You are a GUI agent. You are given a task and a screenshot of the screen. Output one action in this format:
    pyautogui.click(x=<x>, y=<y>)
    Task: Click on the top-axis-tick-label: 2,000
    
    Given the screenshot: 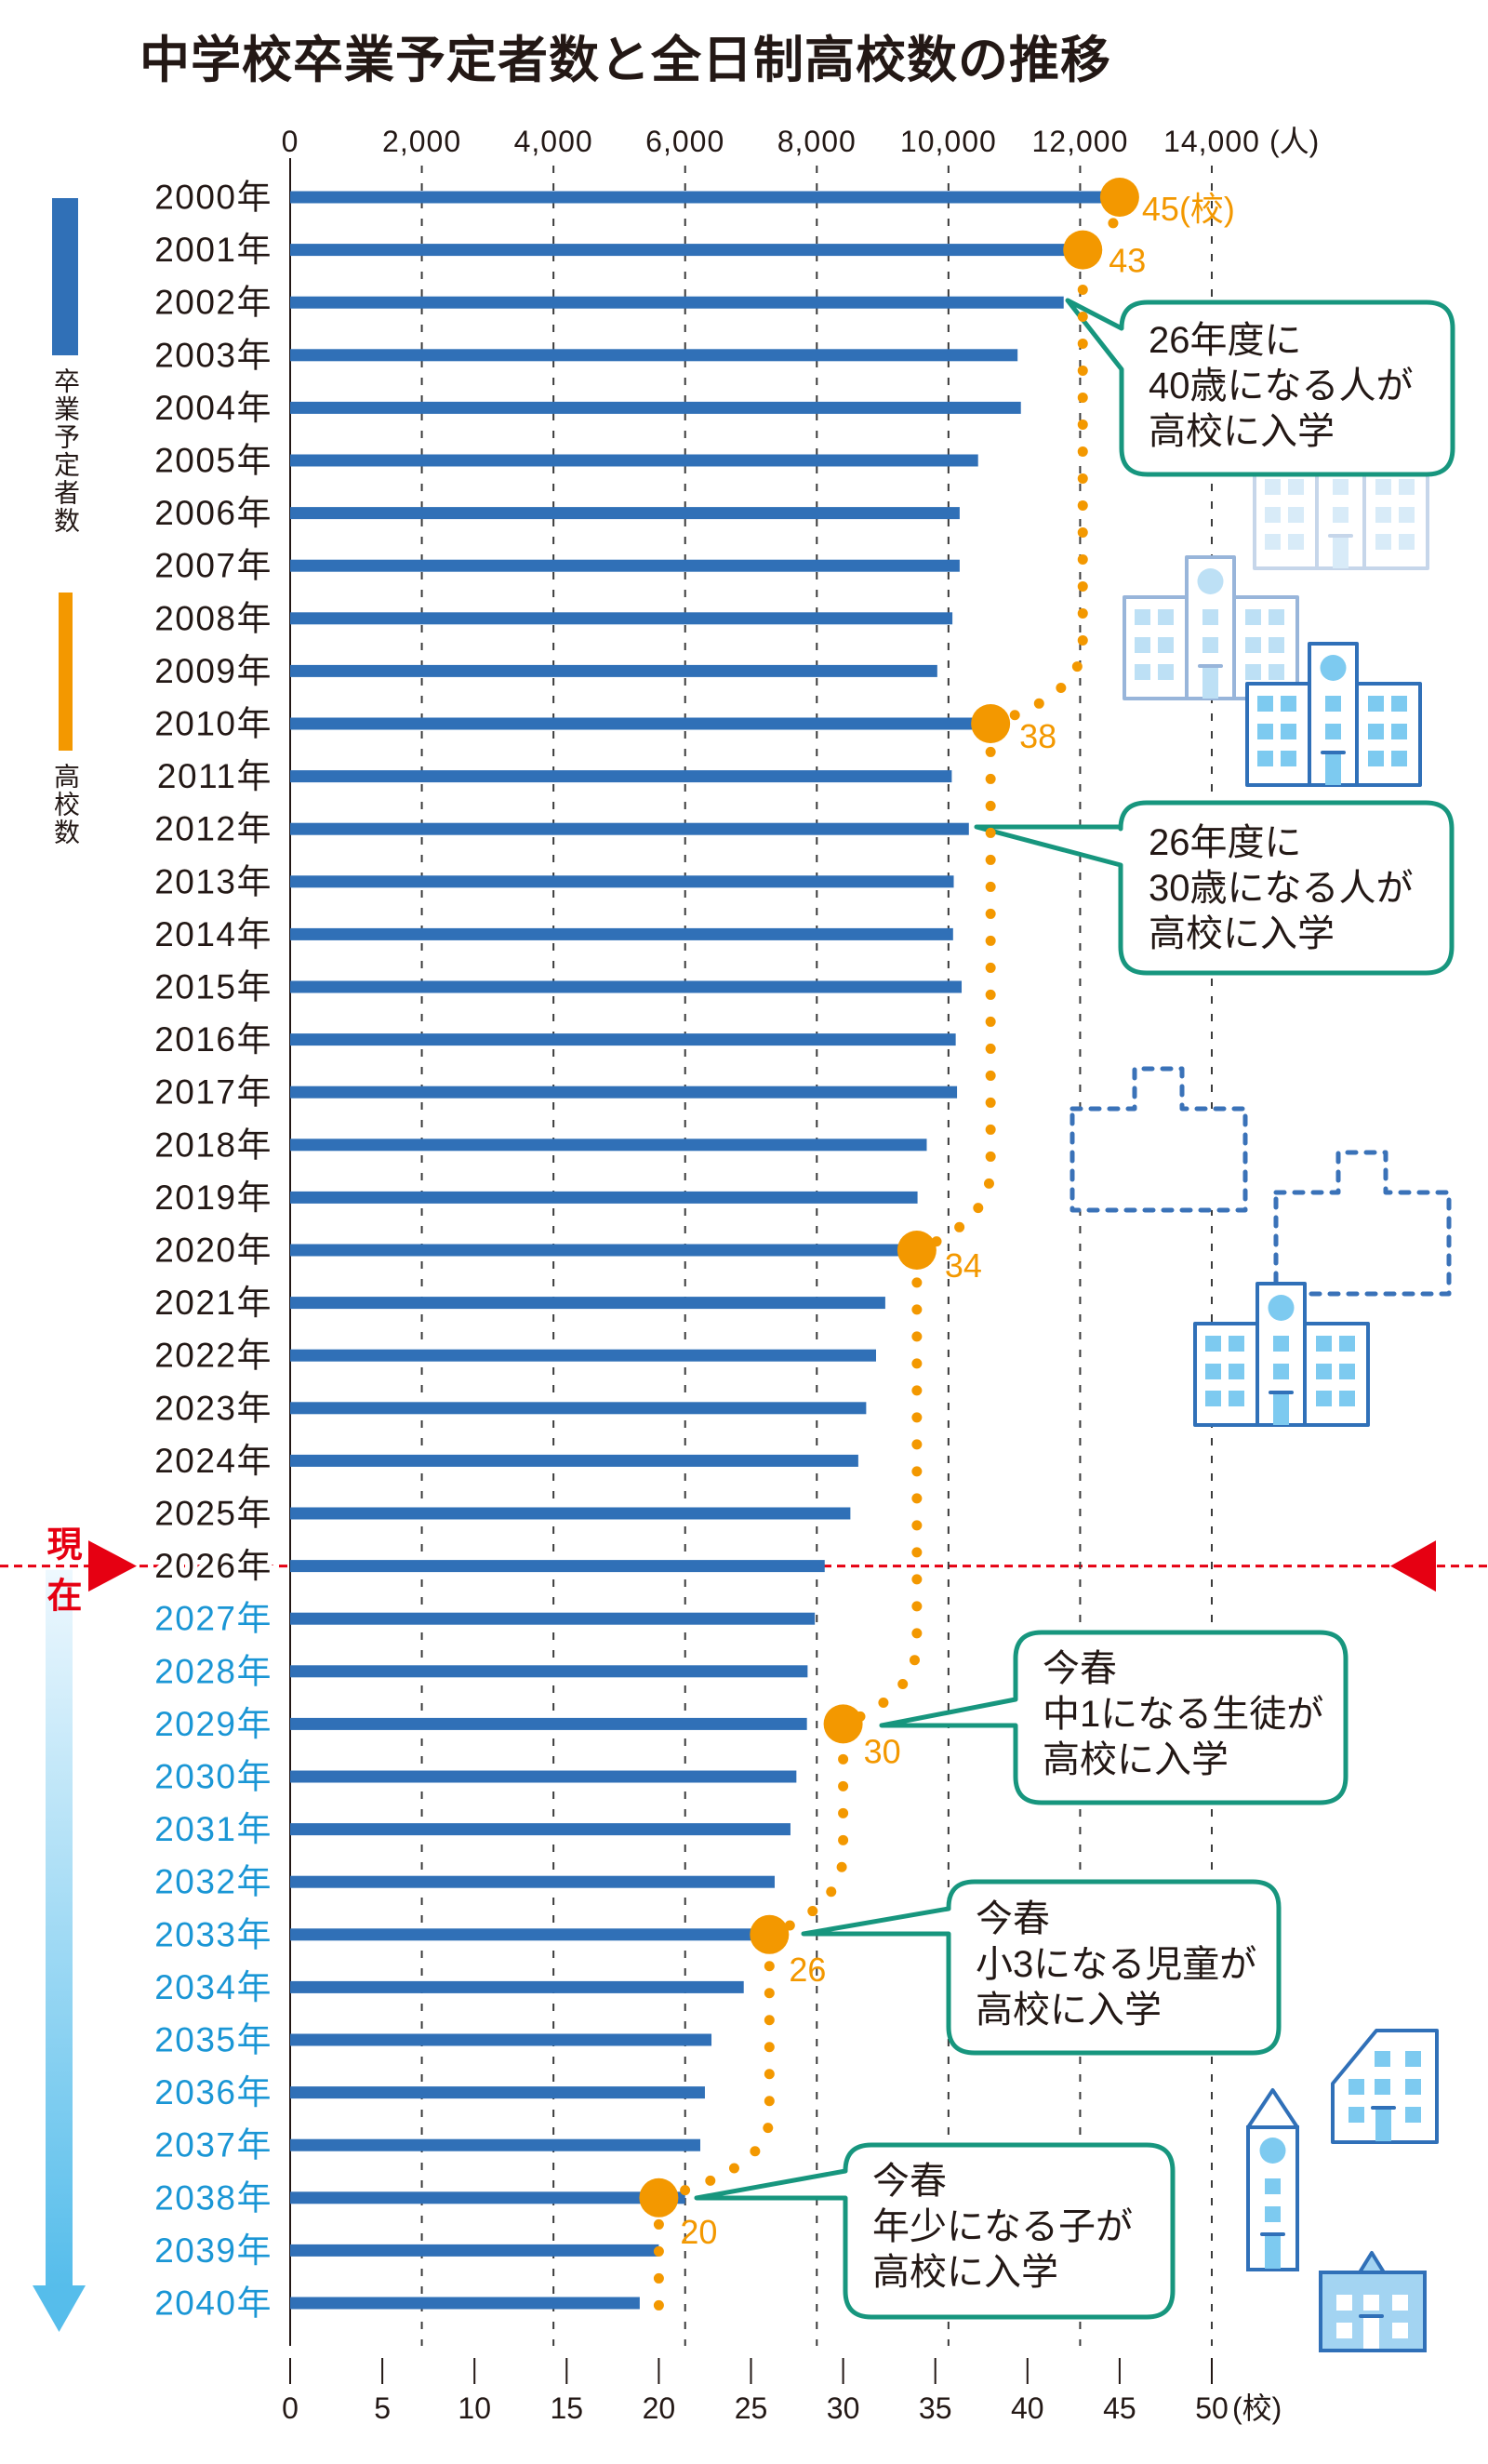 What is the action you would take?
    pyautogui.click(x=421, y=141)
    